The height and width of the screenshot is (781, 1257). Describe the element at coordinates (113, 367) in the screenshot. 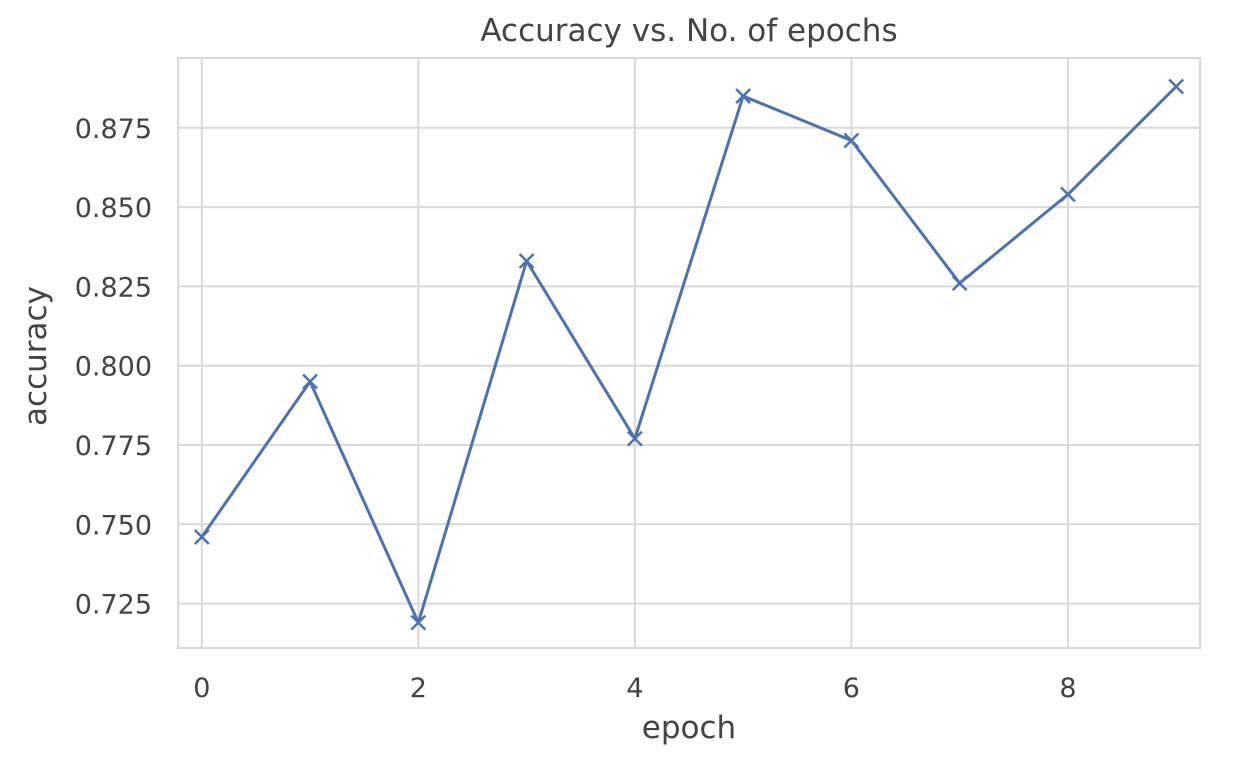

I see `y-tick-label: 0.800` at that location.